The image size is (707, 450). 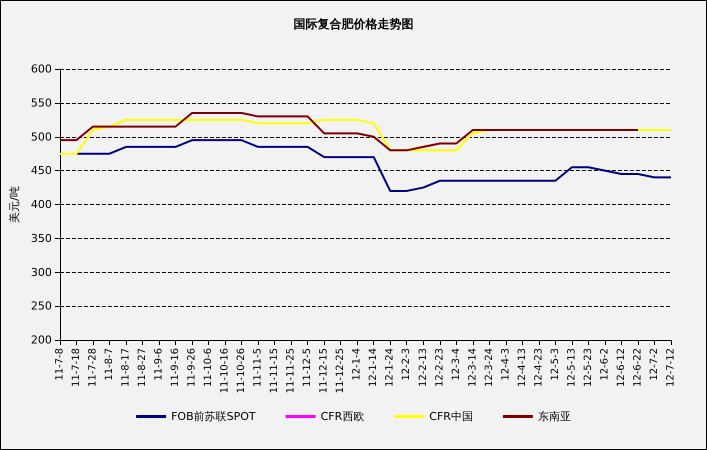 I want to click on legend-label: CFR西欧, so click(x=342, y=416).